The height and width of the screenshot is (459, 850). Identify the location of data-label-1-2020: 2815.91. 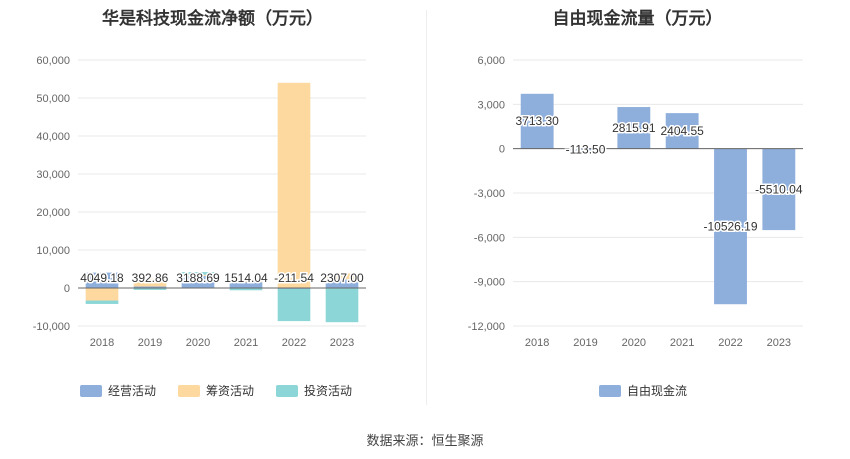
(634, 128).